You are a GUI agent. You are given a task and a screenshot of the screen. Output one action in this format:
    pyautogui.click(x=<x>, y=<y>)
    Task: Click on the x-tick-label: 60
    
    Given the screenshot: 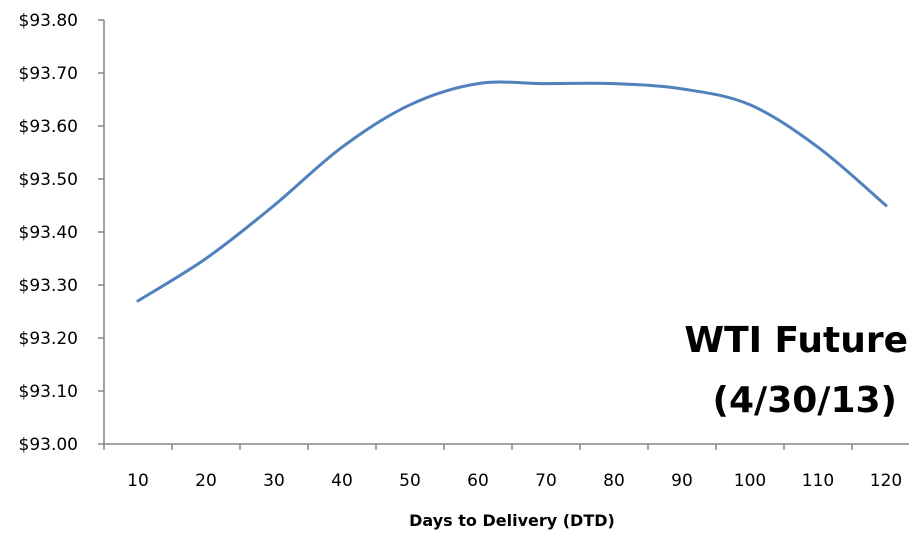 What is the action you would take?
    pyautogui.click(x=478, y=481)
    